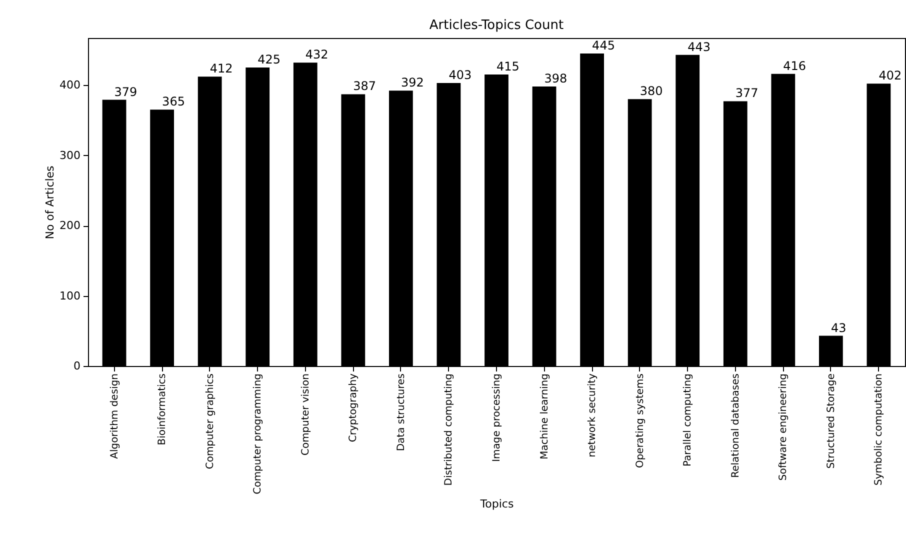 This screenshot has height=545, width=906. I want to click on data-label: 380, so click(651, 91).